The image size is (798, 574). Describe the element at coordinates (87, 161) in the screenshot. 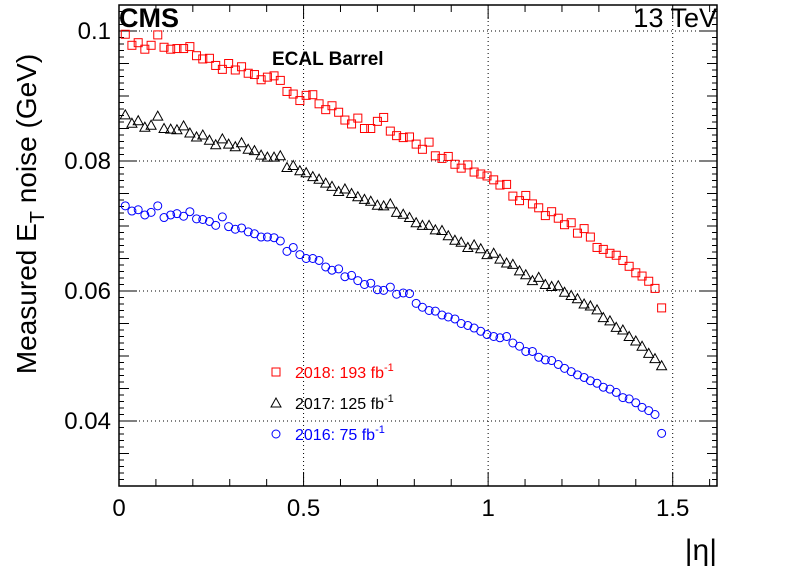

I see `y-tick-label: 0.08` at that location.